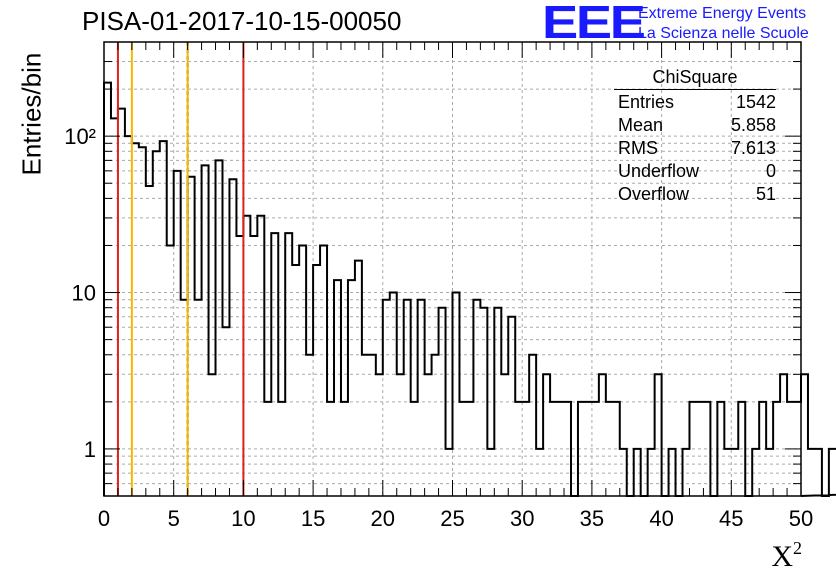 The image size is (836, 574). Describe the element at coordinates (786, 555) in the screenshot. I see `x-axis-label: X2` at that location.